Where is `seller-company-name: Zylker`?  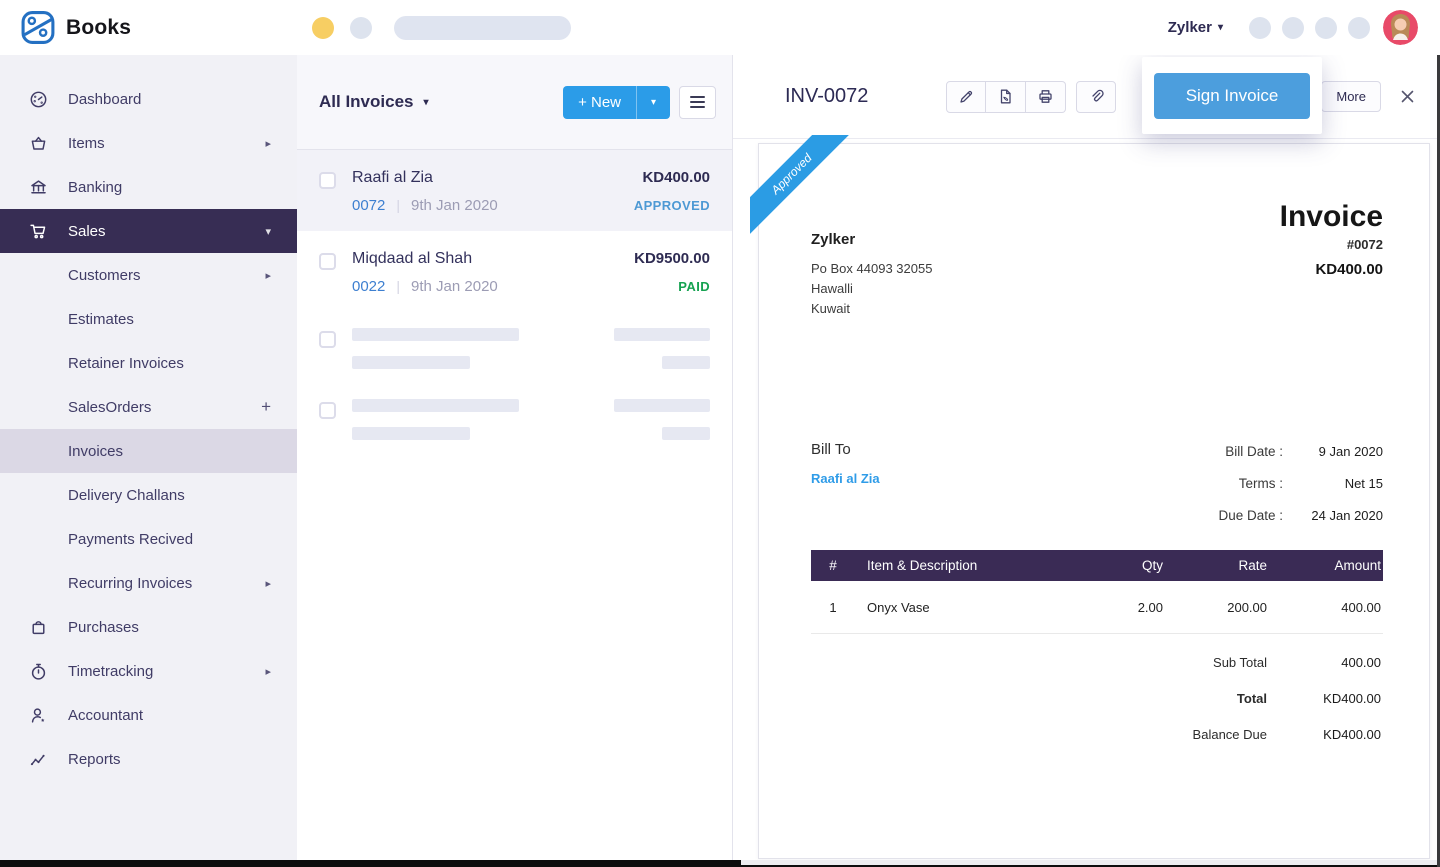
seller-company-name: Zylker is located at coordinates (833, 239).